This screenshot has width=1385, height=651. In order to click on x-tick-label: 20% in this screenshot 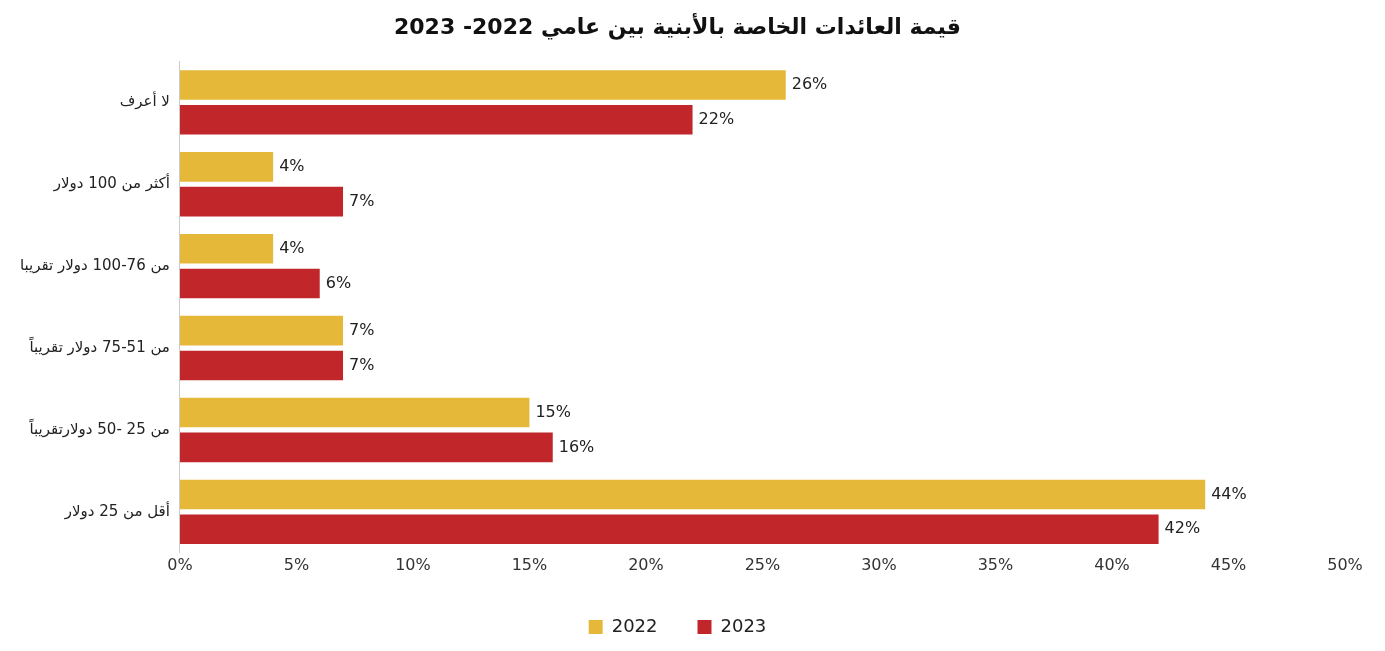, I will do `click(646, 564)`.